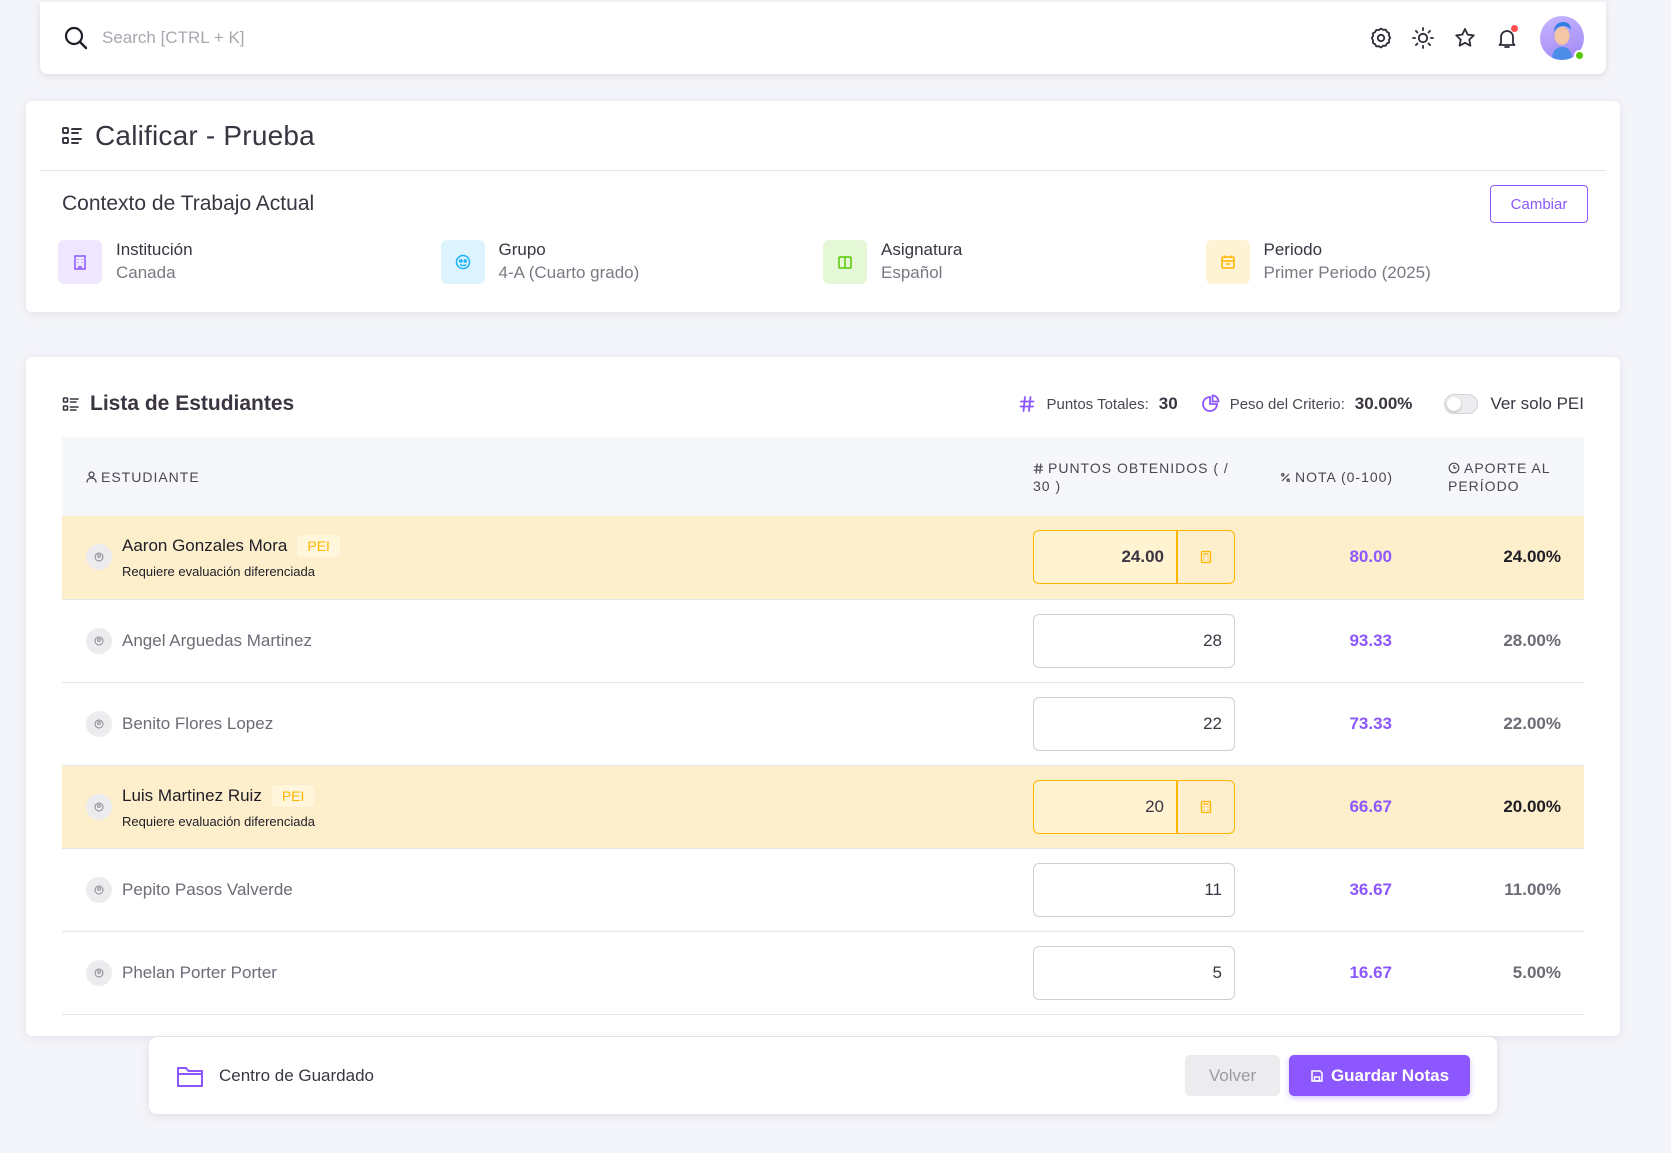 Image resolution: width=1671 pixels, height=1153 pixels. What do you see at coordinates (922, 249) in the screenshot?
I see `context-label: Asignatura` at bounding box center [922, 249].